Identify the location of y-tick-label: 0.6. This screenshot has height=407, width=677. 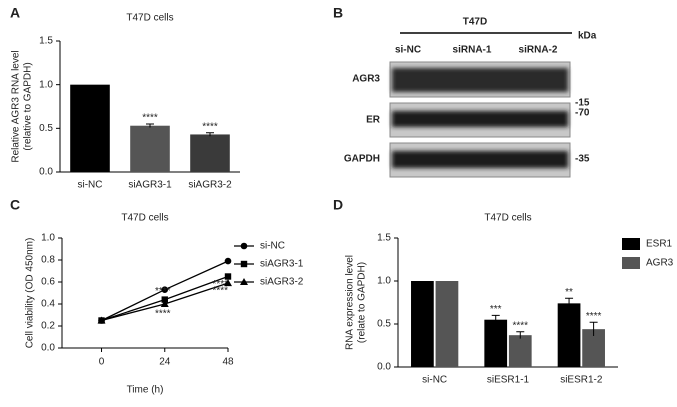
(48, 282).